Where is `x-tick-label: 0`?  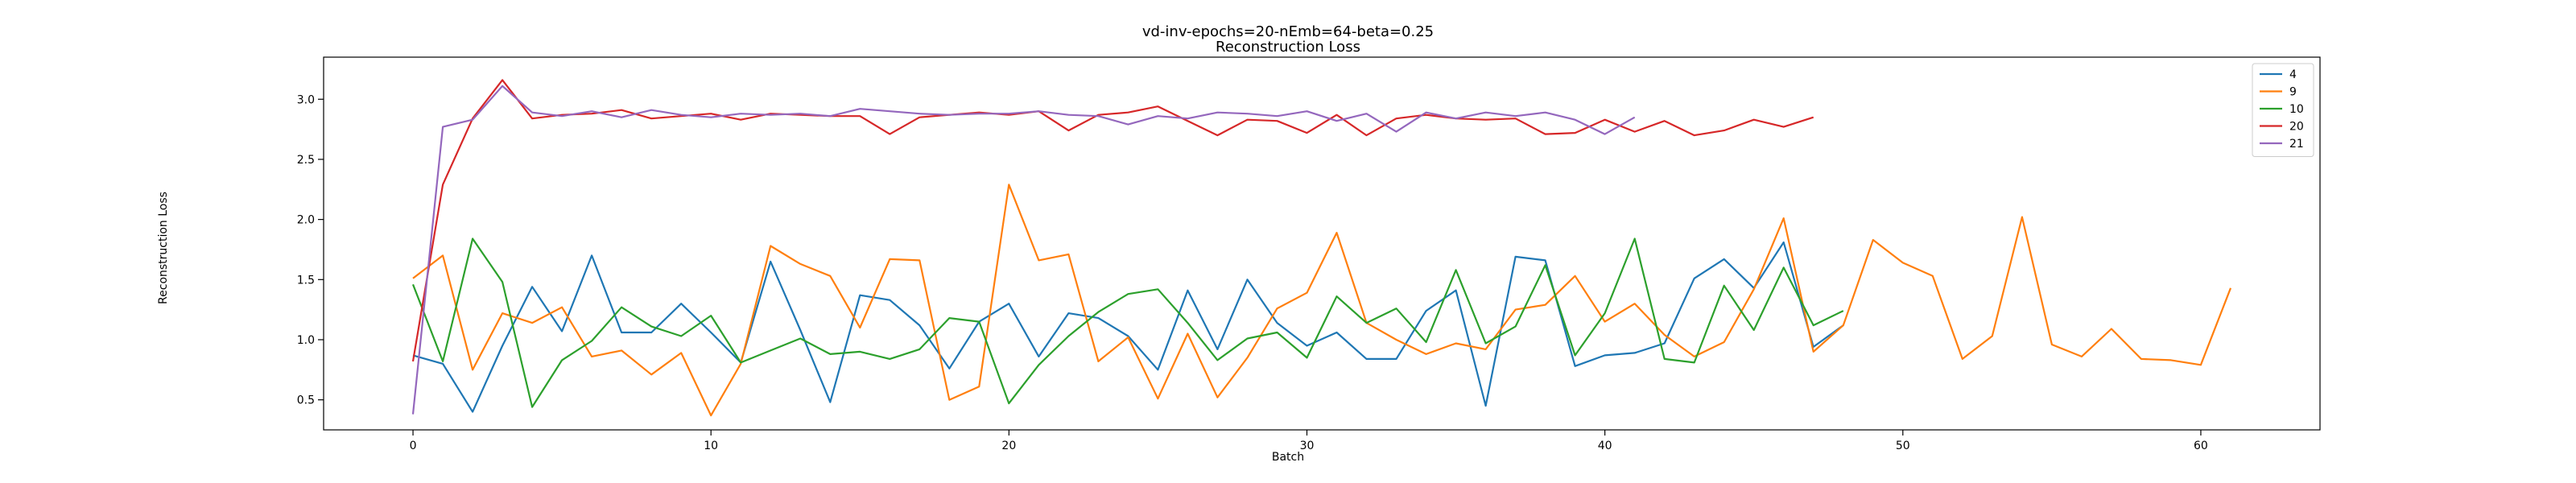 x-tick-label: 0 is located at coordinates (413, 446).